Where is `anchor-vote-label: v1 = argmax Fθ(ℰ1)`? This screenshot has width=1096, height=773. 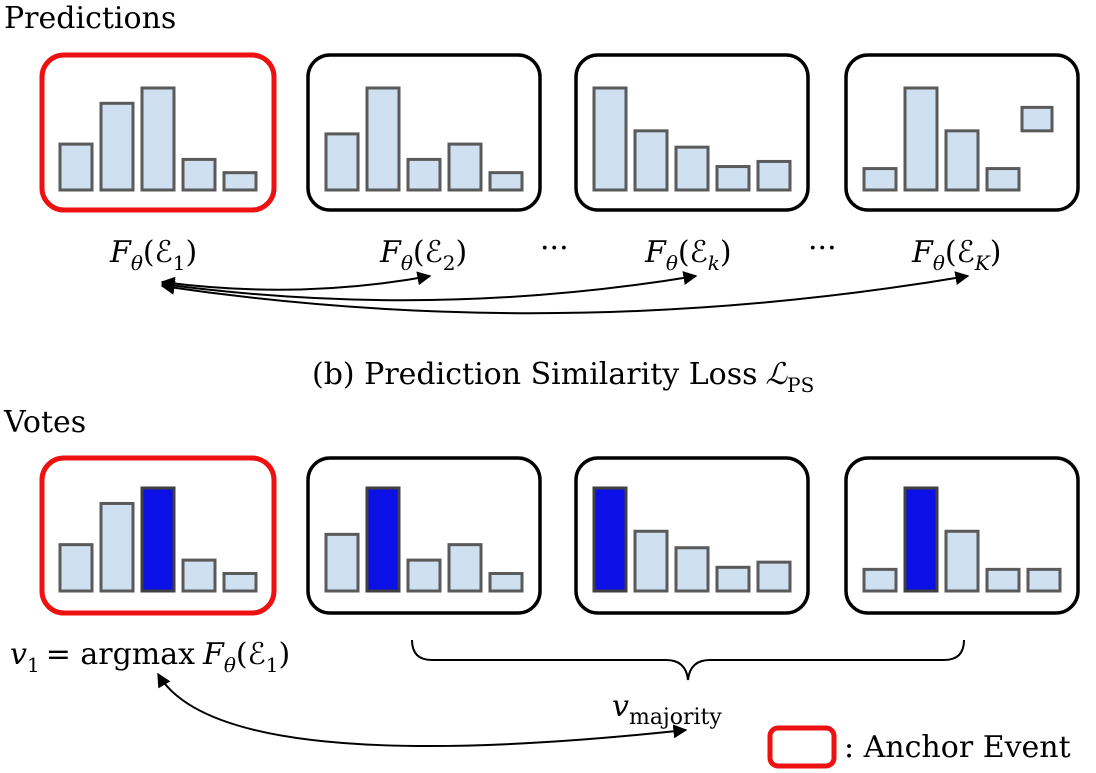 anchor-vote-label: v1 = argmax Fθ(ℰ1) is located at coordinates (150, 657).